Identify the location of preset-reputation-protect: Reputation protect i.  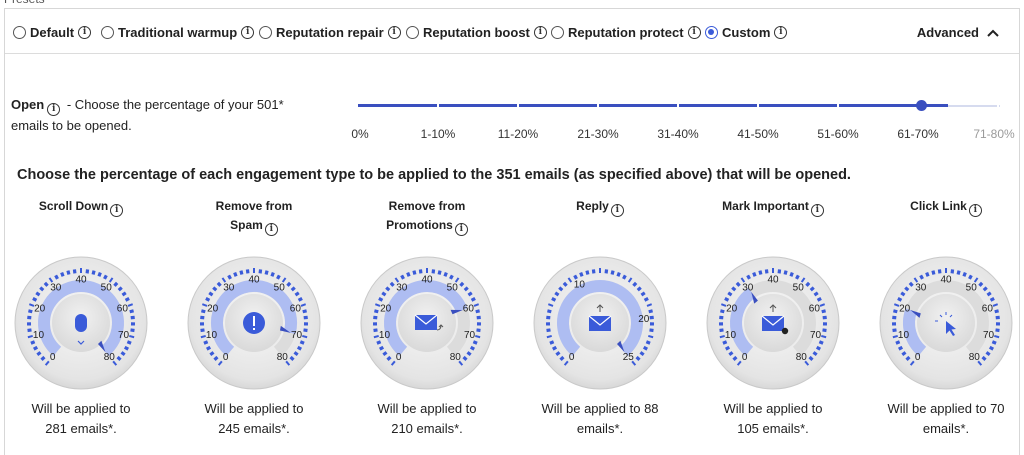
(626, 32).